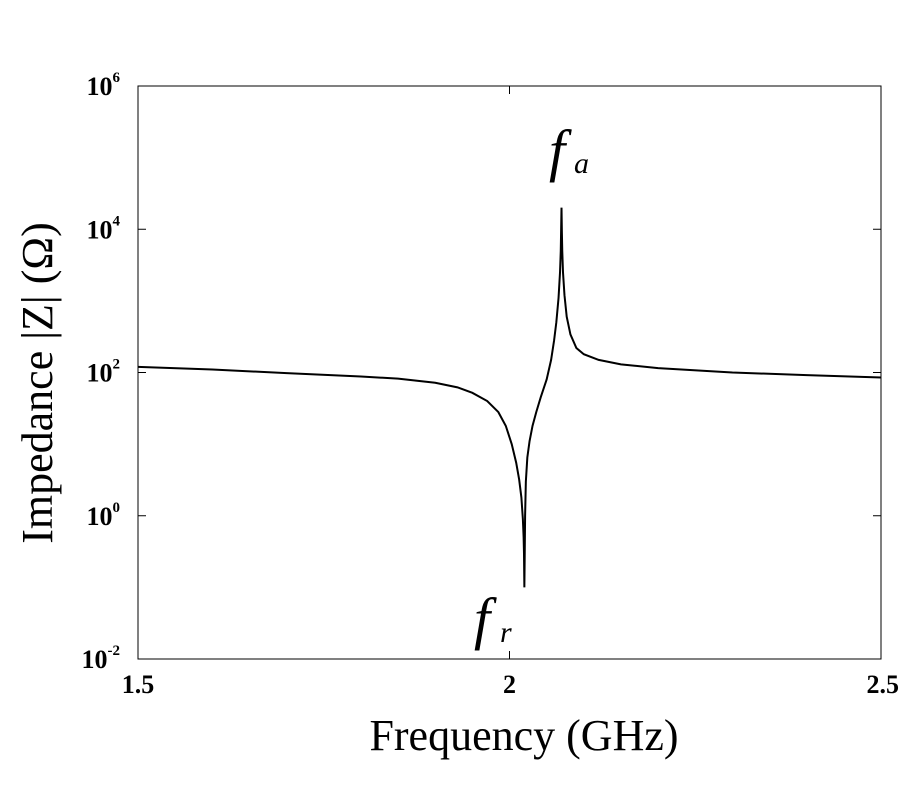  I want to click on y-tick-label: 10⁰, so click(104, 515).